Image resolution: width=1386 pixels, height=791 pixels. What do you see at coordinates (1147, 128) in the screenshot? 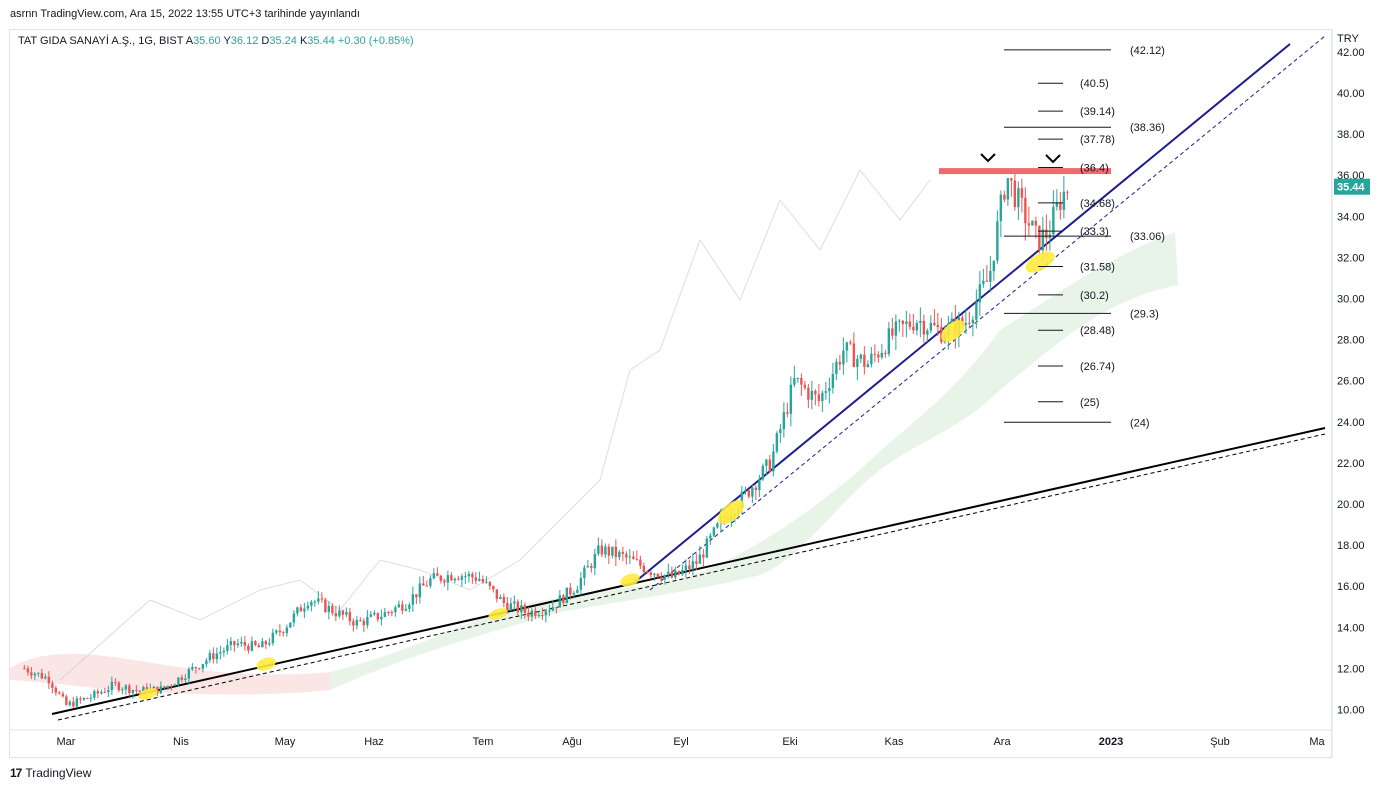
I see `fib-level-label: (38.36)` at bounding box center [1147, 128].